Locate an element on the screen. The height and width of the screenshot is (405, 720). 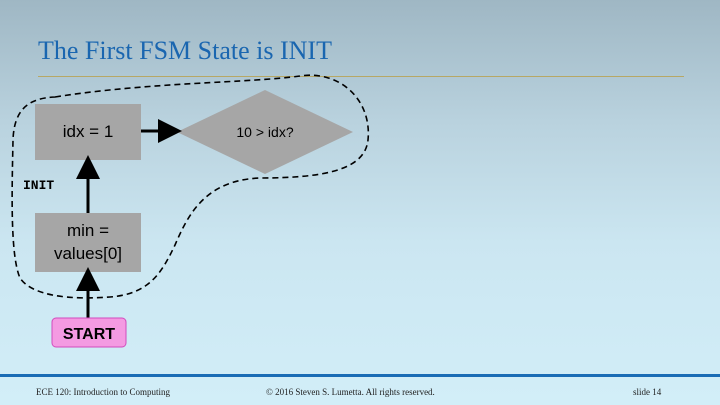
start-box is located at coordinates (89, 332).